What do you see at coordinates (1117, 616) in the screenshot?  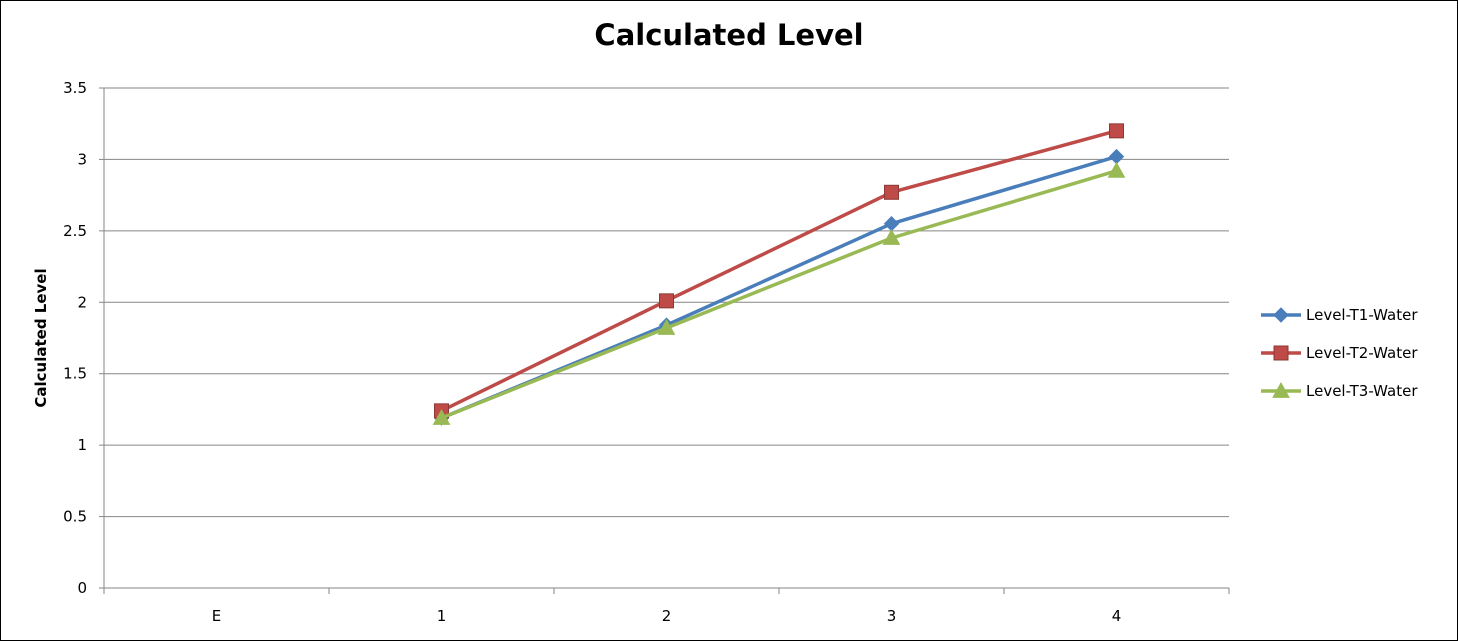 I see `x-tick-label: 4` at bounding box center [1117, 616].